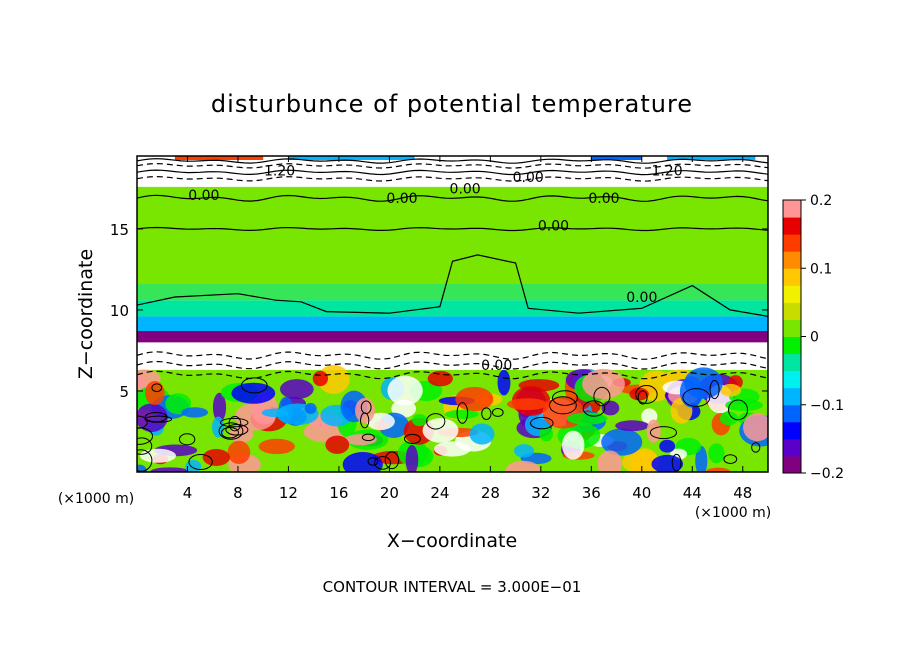  What do you see at coordinates (119, 230) in the screenshot?
I see `y-tick-label: 15` at bounding box center [119, 230].